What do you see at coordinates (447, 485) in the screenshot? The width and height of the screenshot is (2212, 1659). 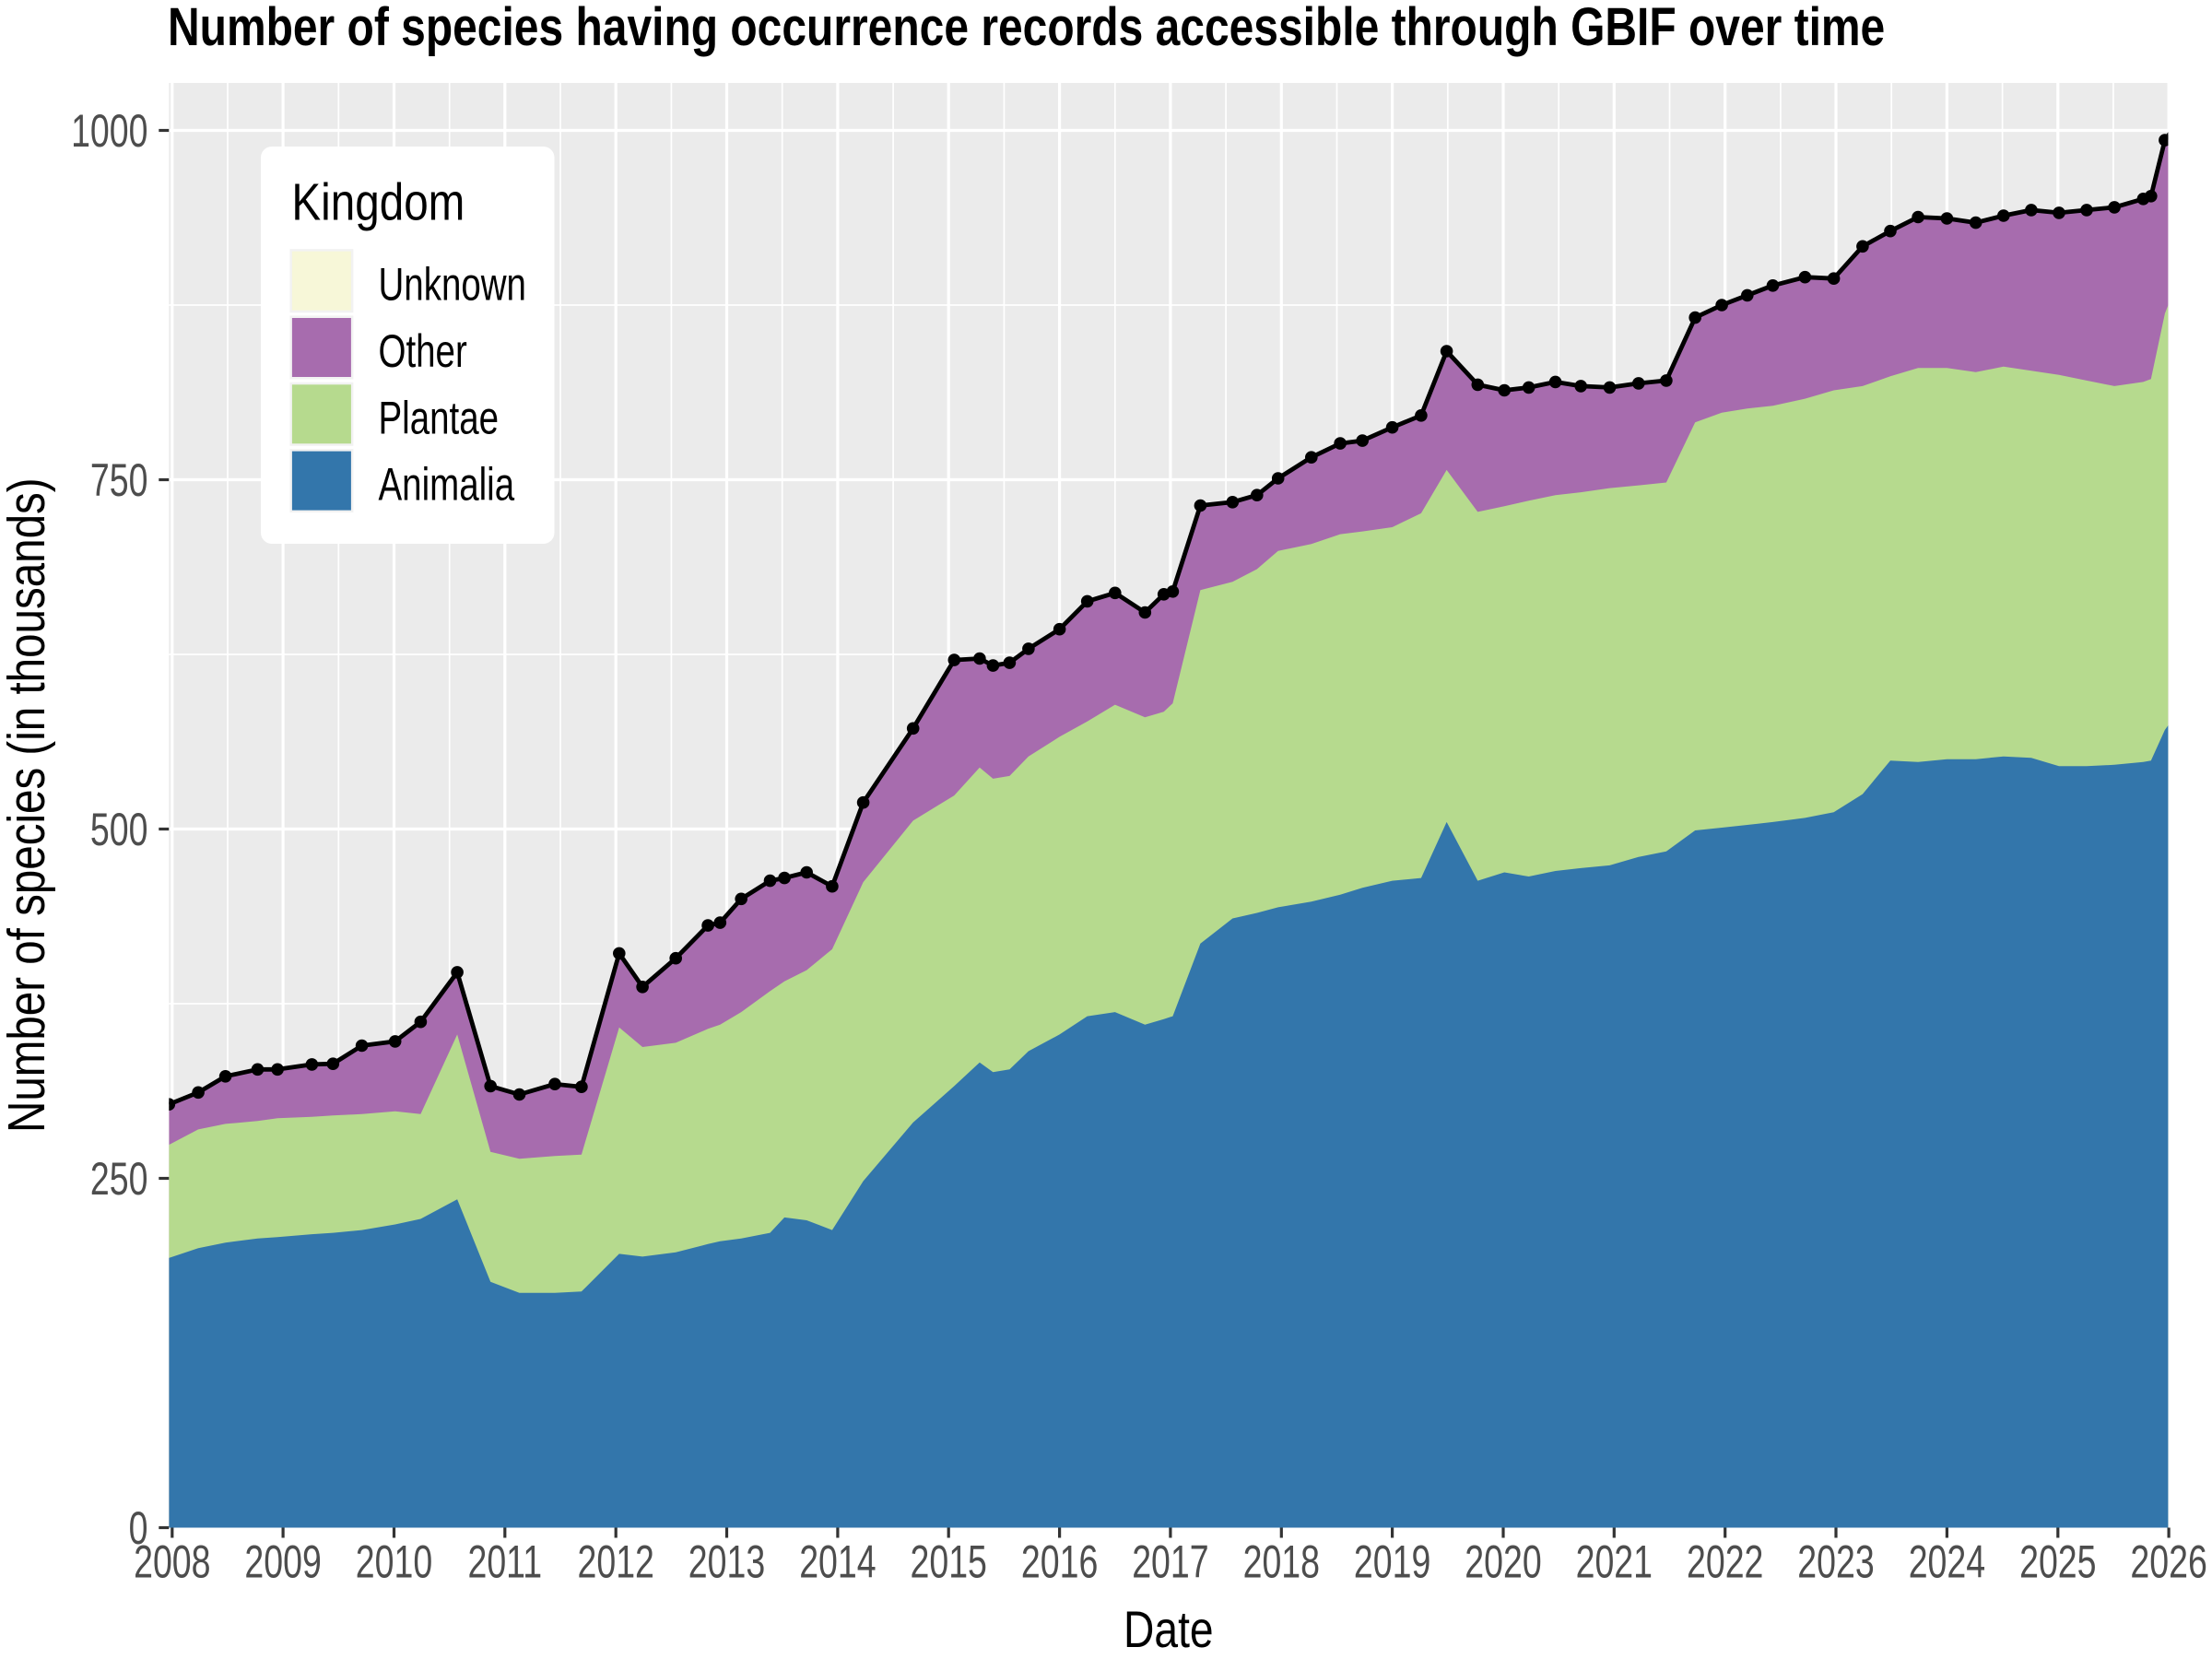 I see `svg-text: Animalia` at bounding box center [447, 485].